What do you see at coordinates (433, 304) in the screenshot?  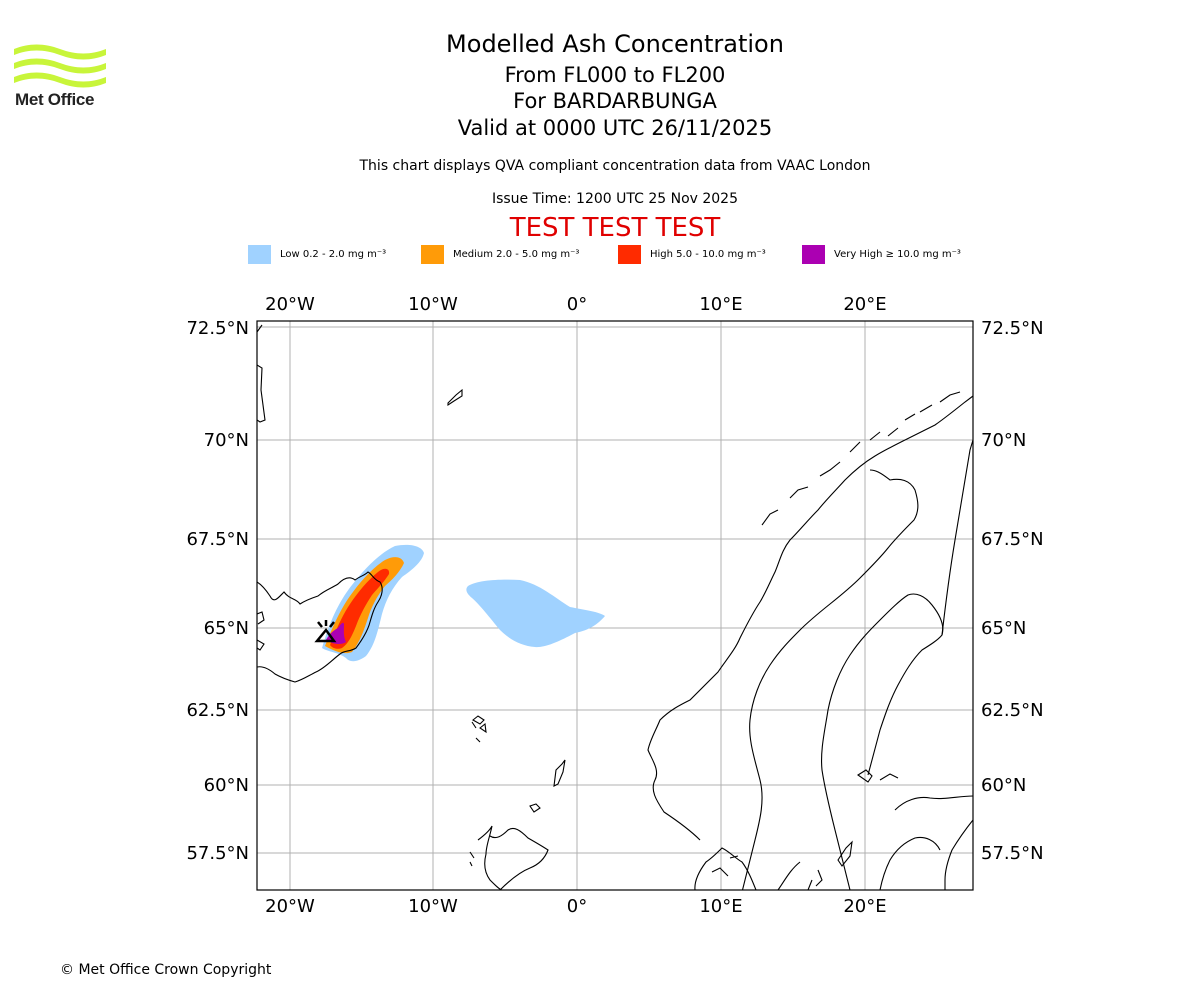 I see `lon-label-top-10w: 10°W` at bounding box center [433, 304].